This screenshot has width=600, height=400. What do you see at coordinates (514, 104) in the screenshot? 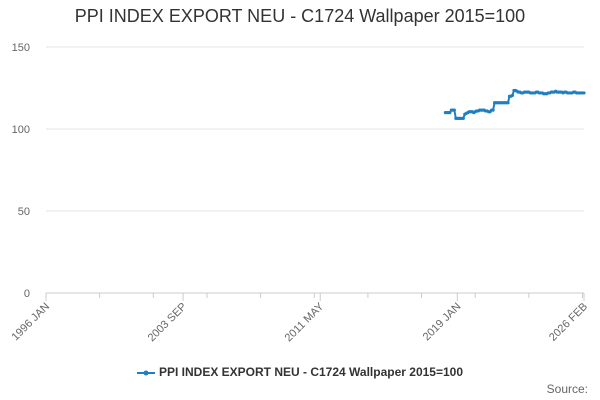
I see `series-layer` at bounding box center [514, 104].